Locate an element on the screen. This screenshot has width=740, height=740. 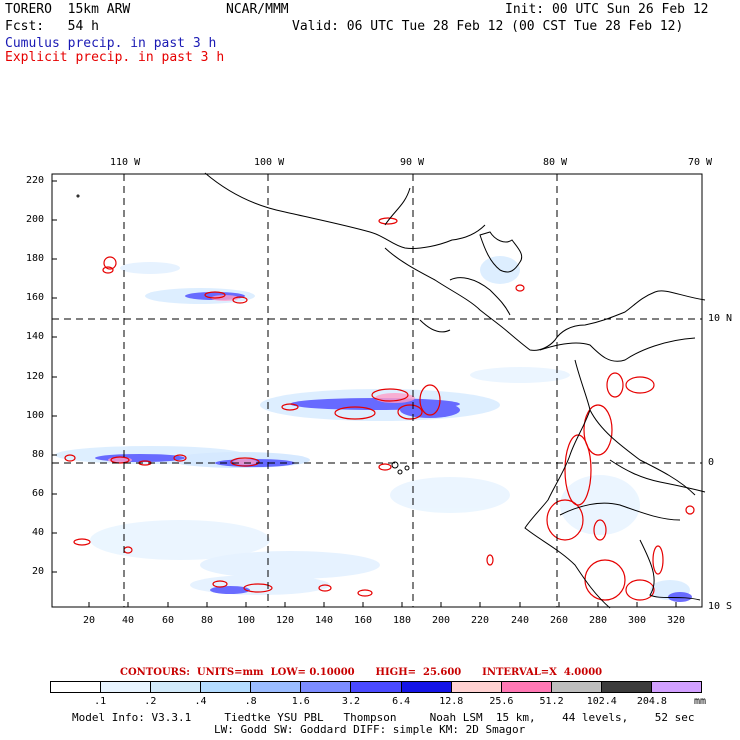
x-tick: 60 is located at coordinates (168, 620).